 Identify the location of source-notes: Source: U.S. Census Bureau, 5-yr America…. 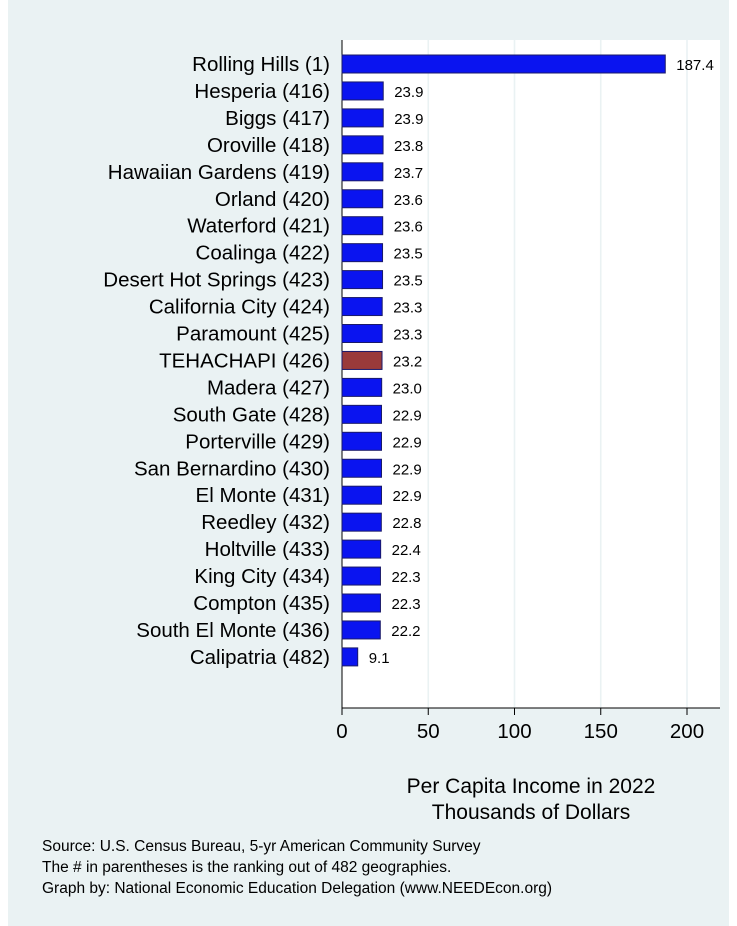
(297, 867).